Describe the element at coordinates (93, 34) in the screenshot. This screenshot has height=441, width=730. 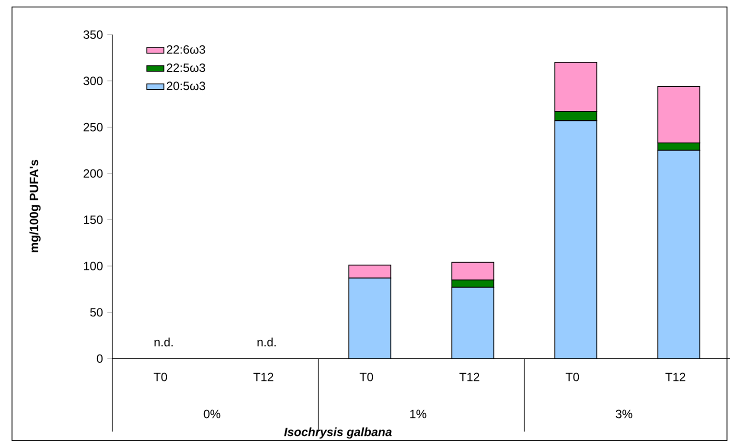
I see `y-tick-label: 350` at that location.